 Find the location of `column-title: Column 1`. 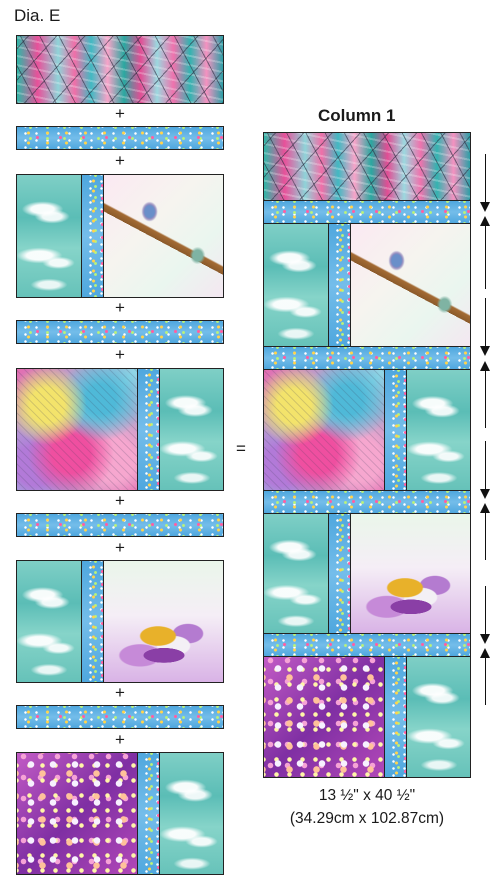

column-title: Column 1 is located at coordinates (357, 115).